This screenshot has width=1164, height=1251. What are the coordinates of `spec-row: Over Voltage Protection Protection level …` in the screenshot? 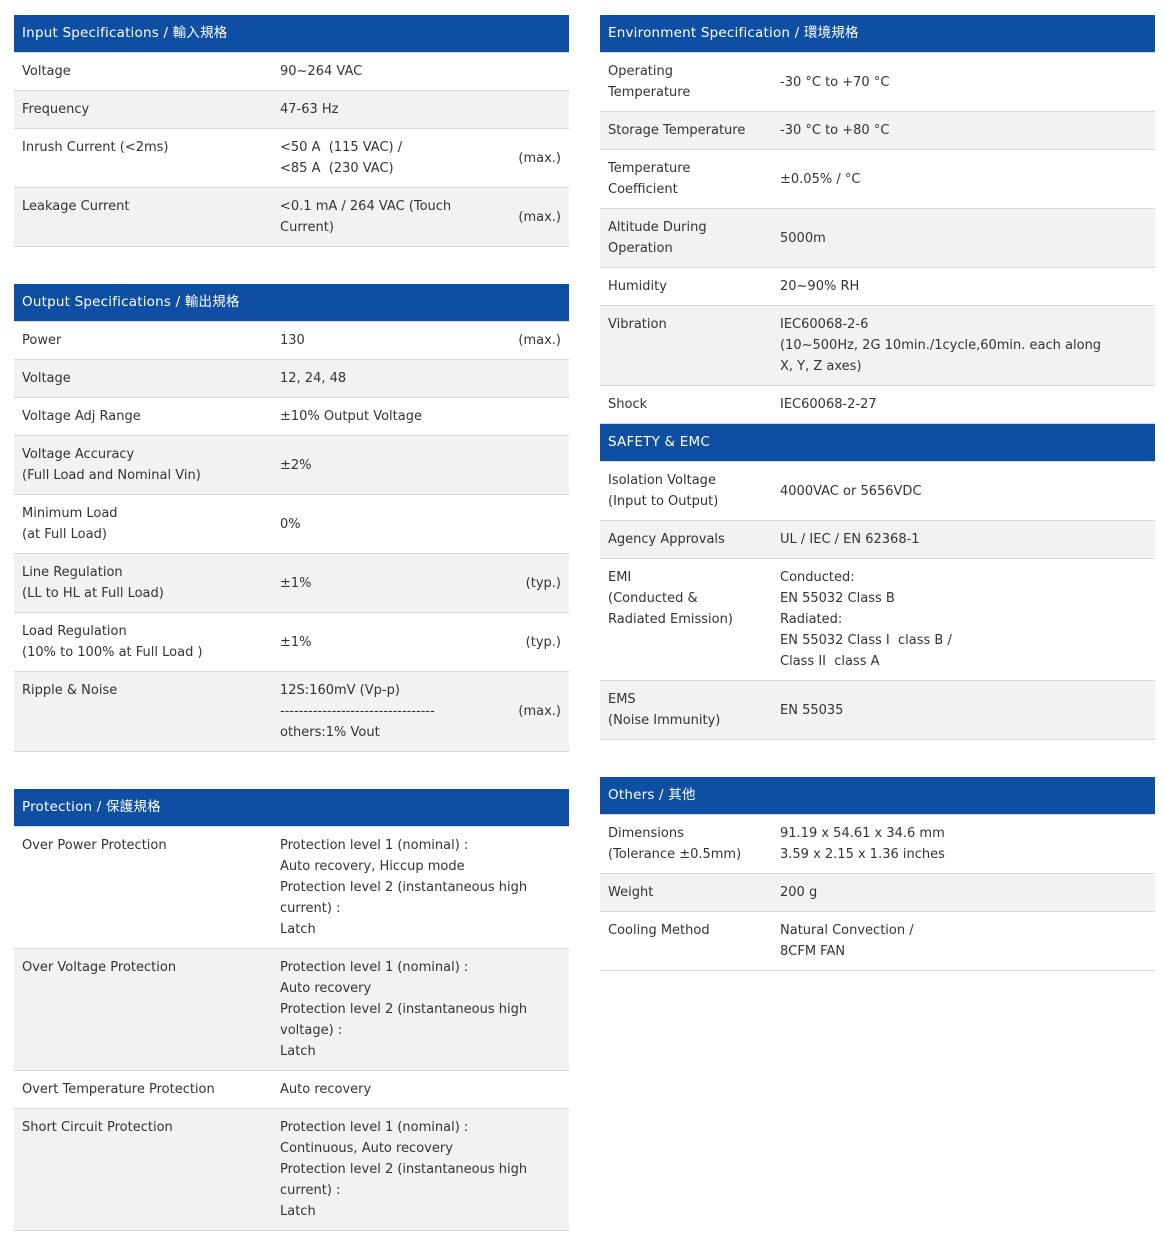 It's located at (291, 1009).